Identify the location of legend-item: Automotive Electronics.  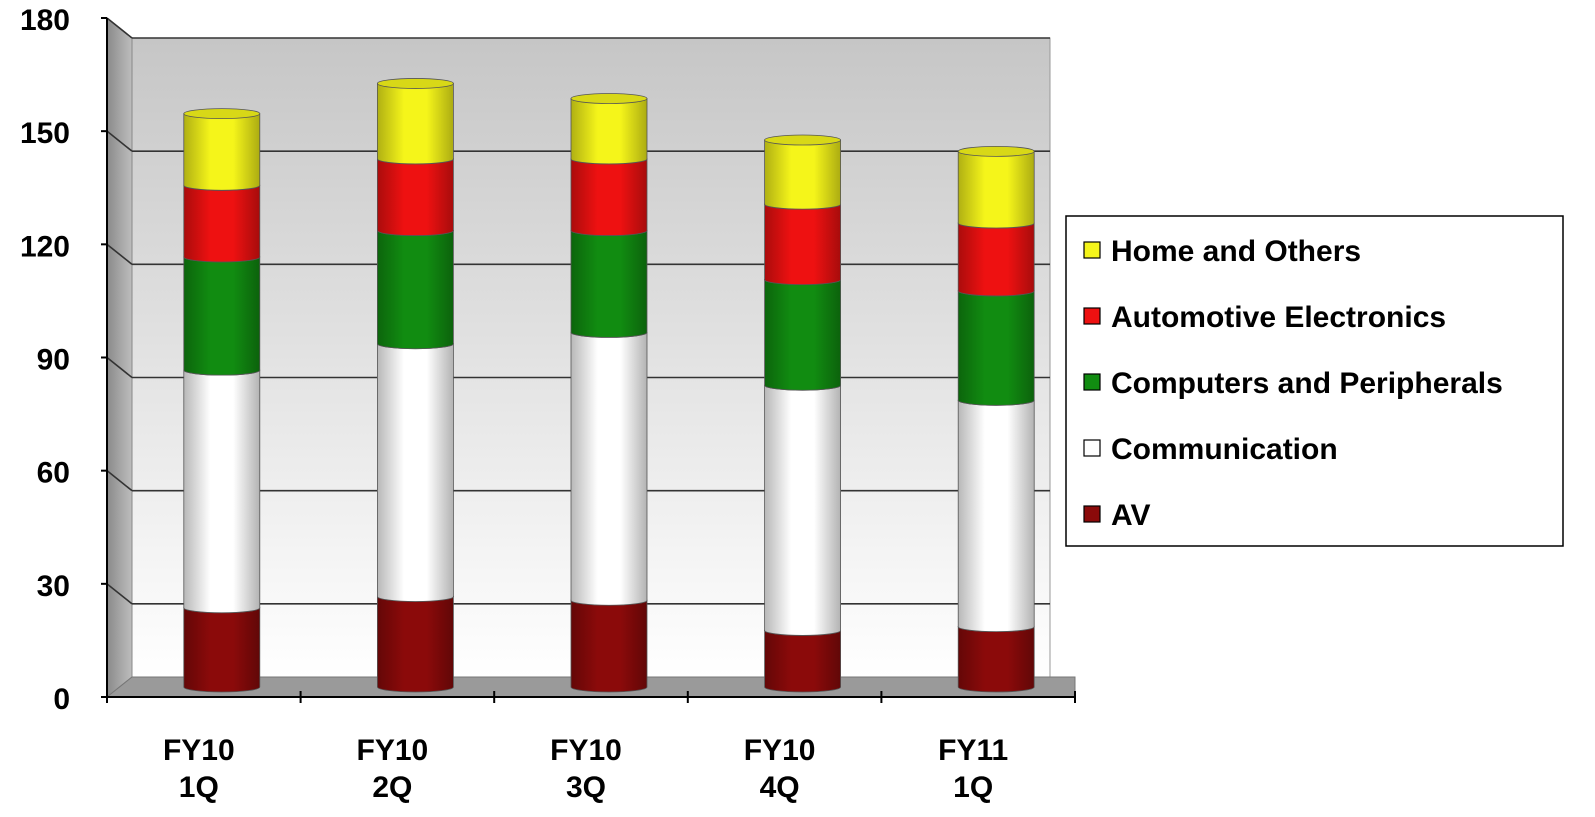
(1264, 317).